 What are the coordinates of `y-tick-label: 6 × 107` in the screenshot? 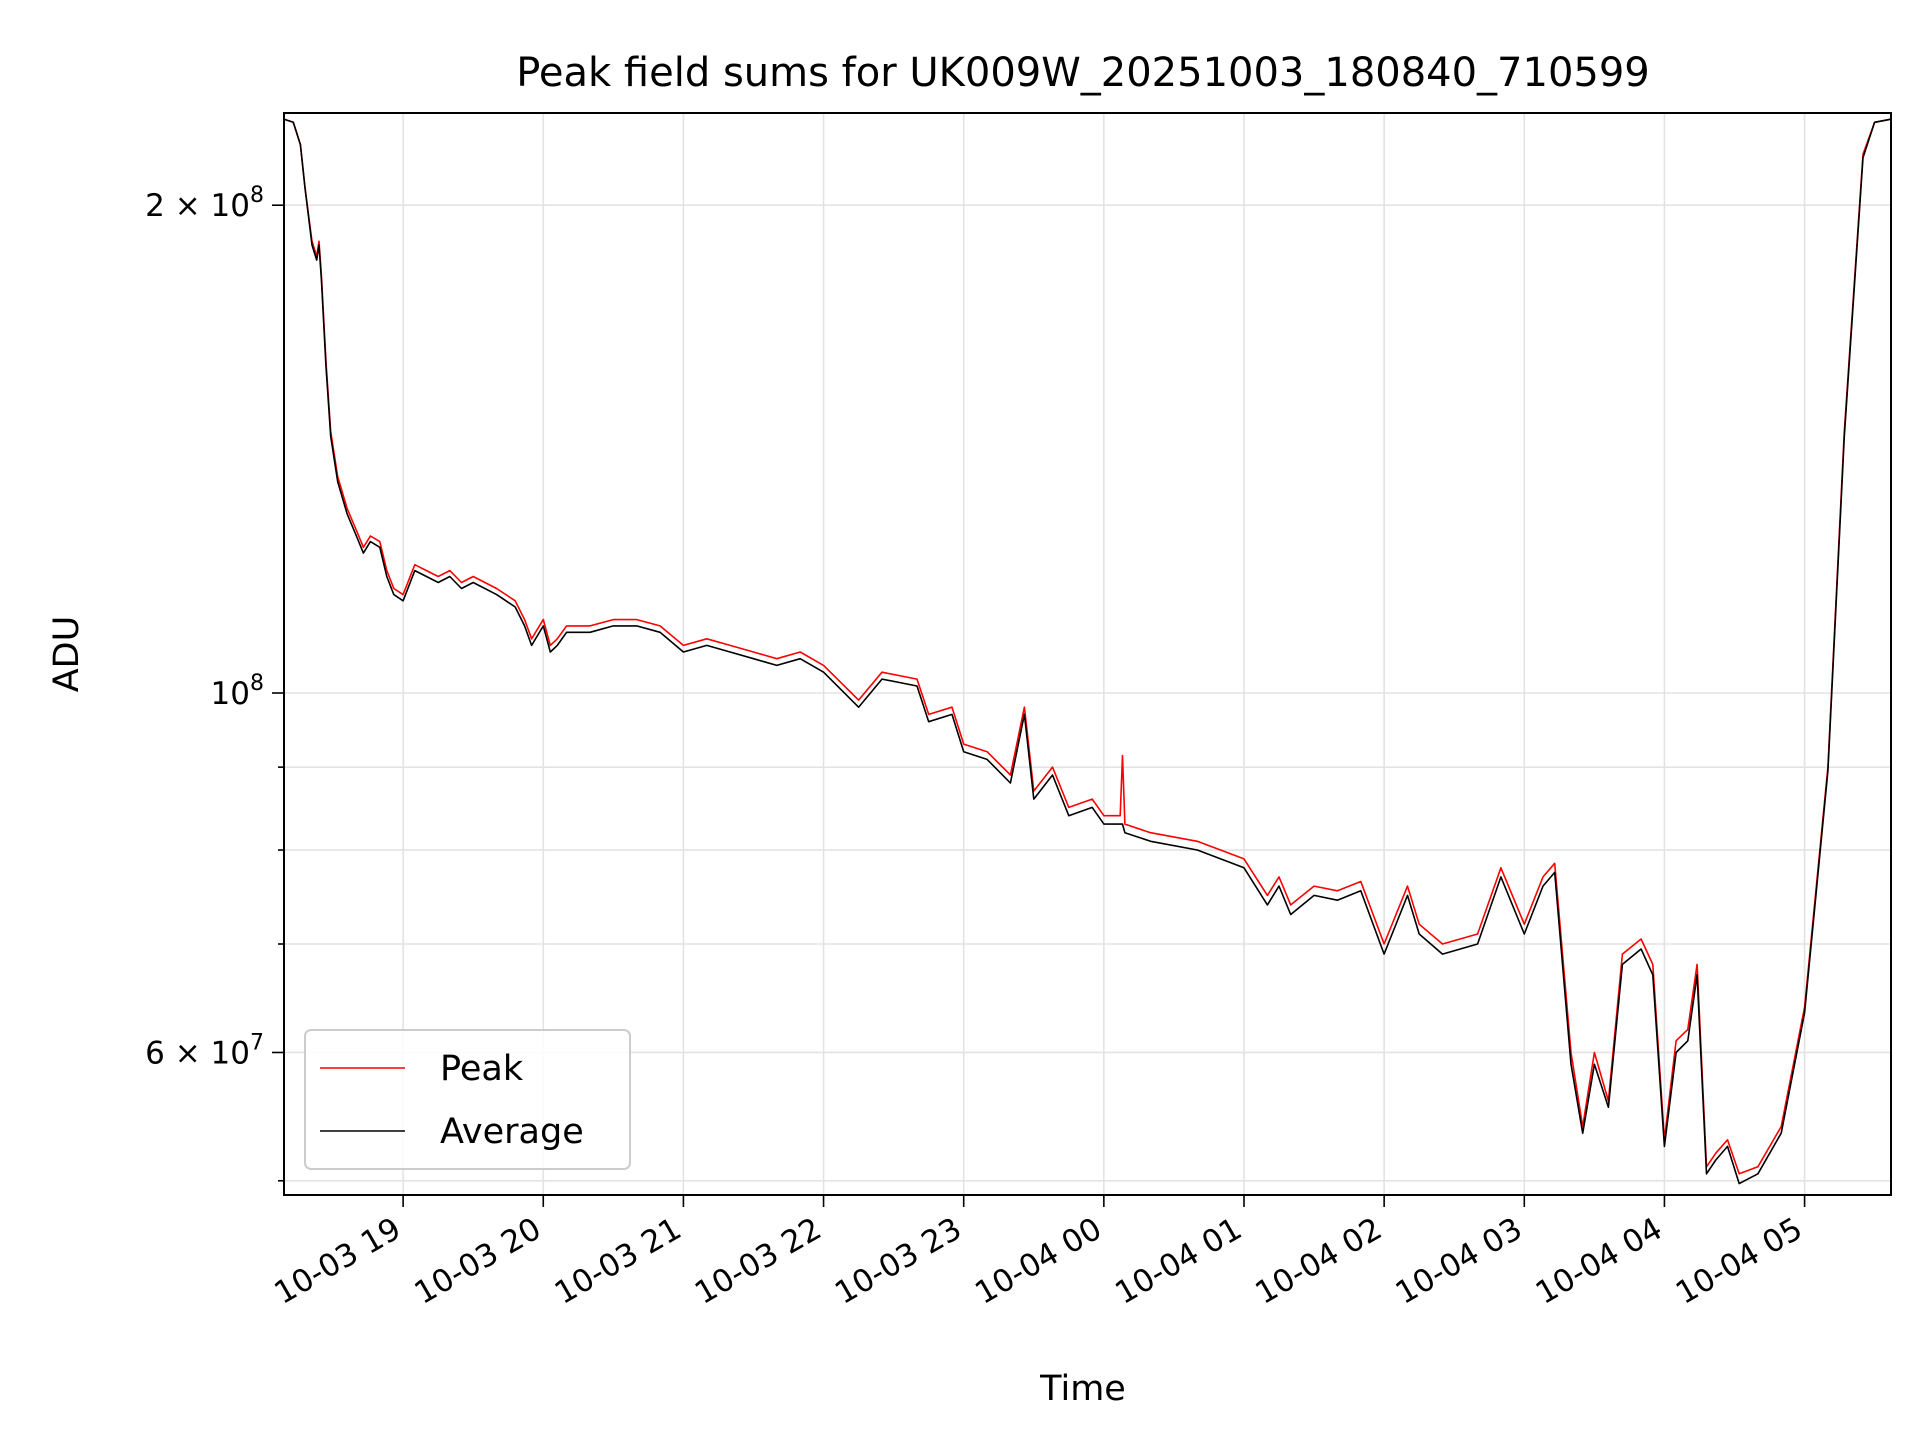 It's located at (204, 1050).